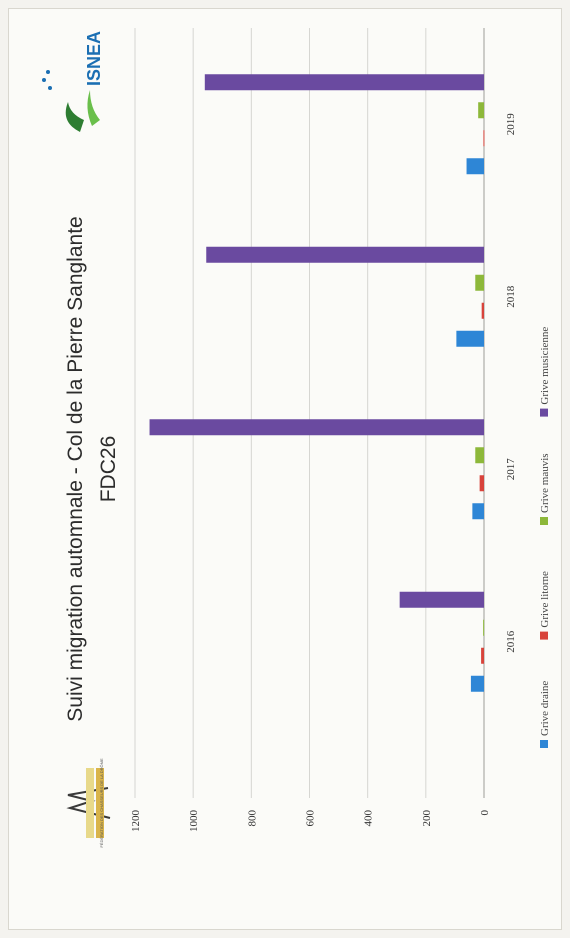 The height and width of the screenshot is (938, 570). I want to click on category-label-2018: 2018, so click(511, 296).